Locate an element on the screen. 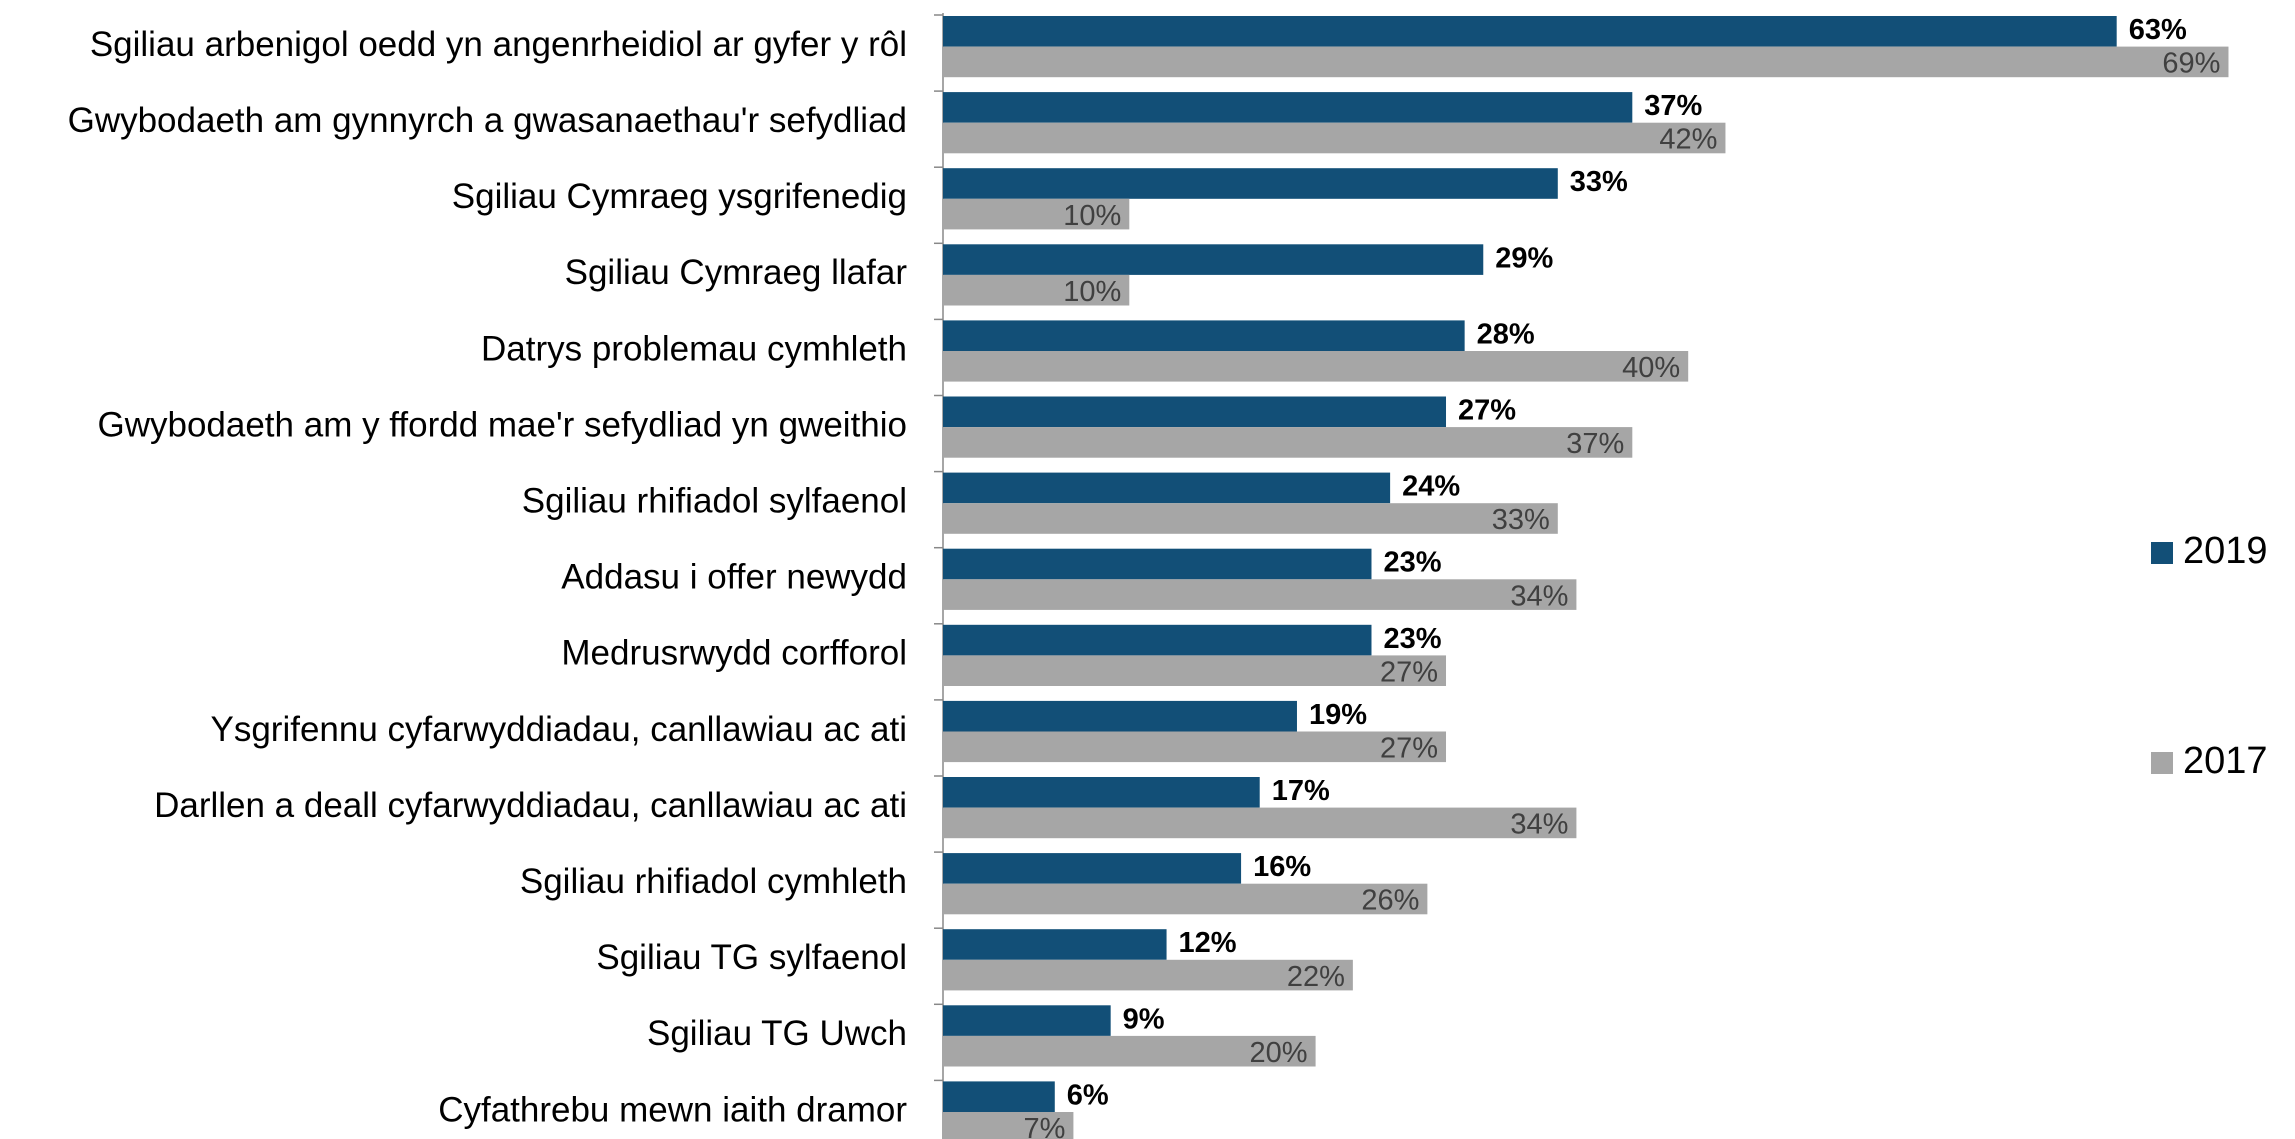 The height and width of the screenshot is (1139, 2295). data-label: 9% is located at coordinates (1144, 1019).